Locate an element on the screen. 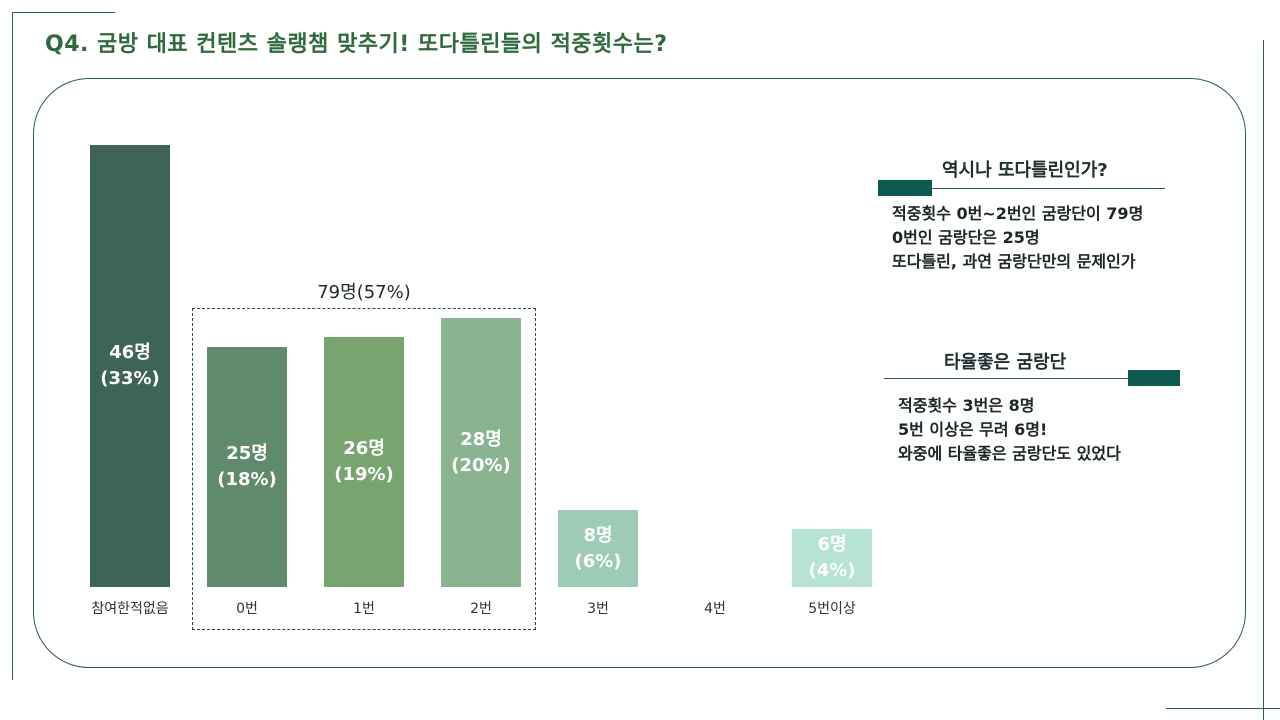 This screenshot has height=720, width=1280. corner-line-top-left-vertical is located at coordinates (12, 346).